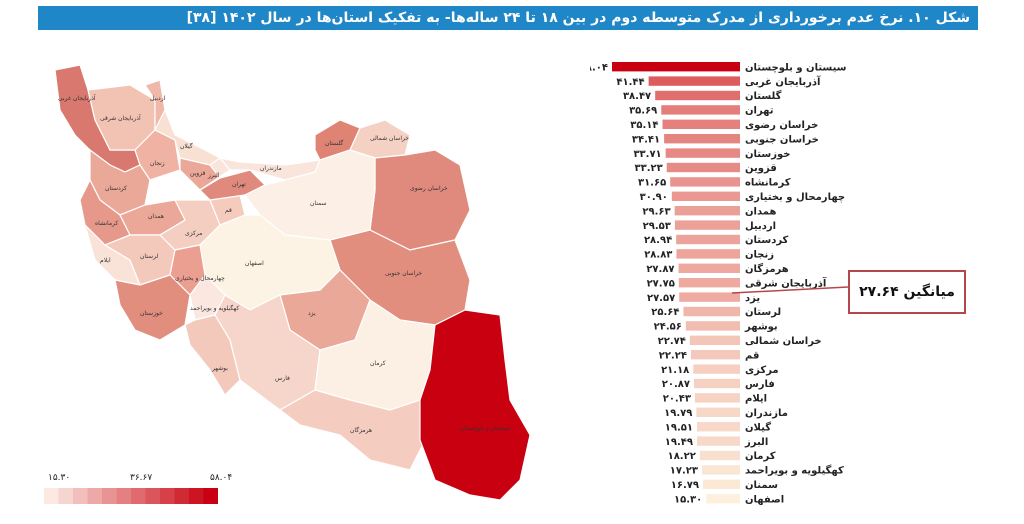 This screenshot has width=1024, height=524. What do you see at coordinates (156, 216) in the screenshot?
I see `map-label-hamadan: همدان` at bounding box center [156, 216].